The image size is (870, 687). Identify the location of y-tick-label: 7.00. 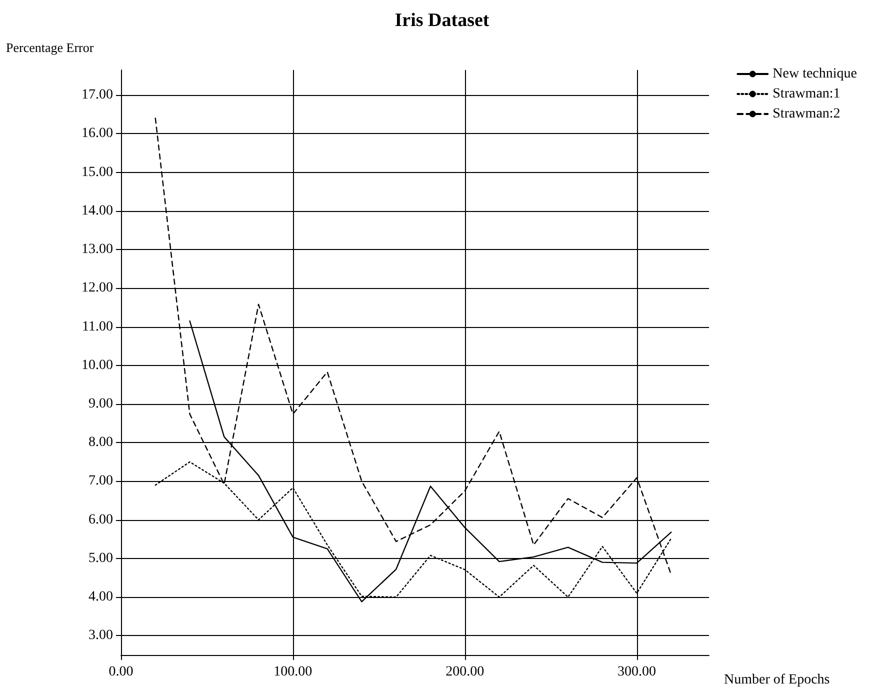
(100, 481).